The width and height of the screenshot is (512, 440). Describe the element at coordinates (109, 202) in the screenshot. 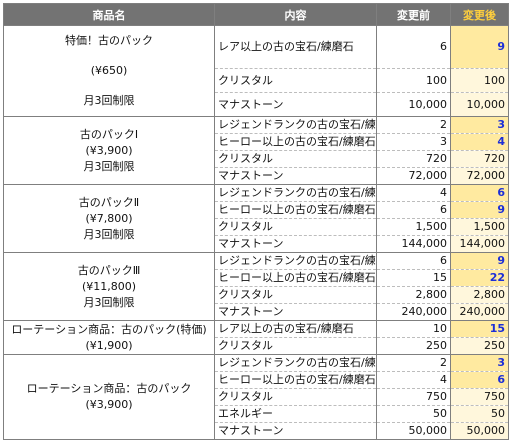

I see `product-name-line: 古のパックⅡ` at that location.